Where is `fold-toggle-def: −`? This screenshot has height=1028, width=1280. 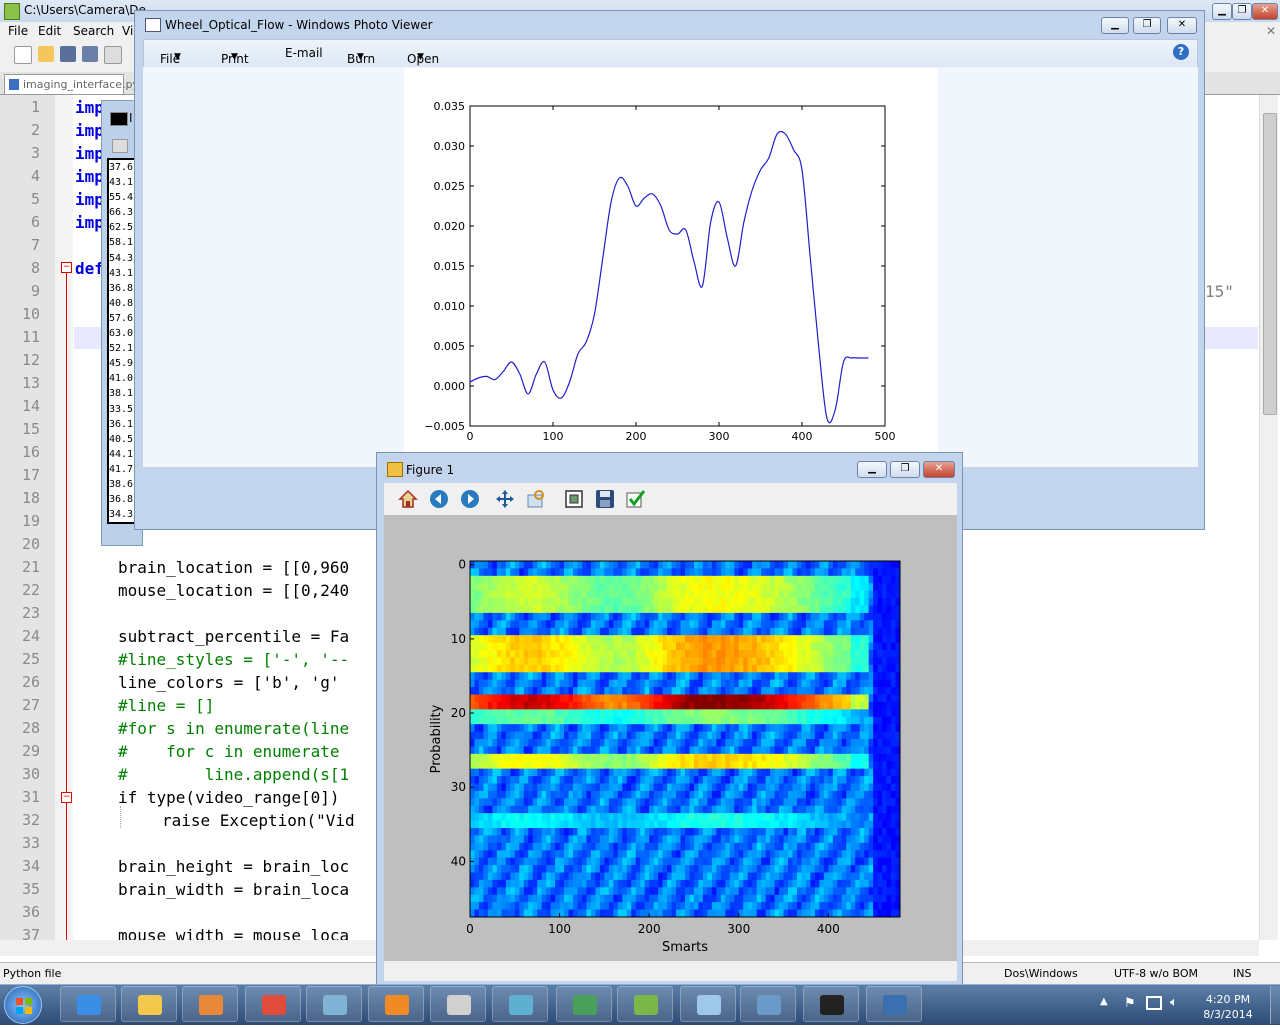
fold-toggle-def: − is located at coordinates (66, 267).